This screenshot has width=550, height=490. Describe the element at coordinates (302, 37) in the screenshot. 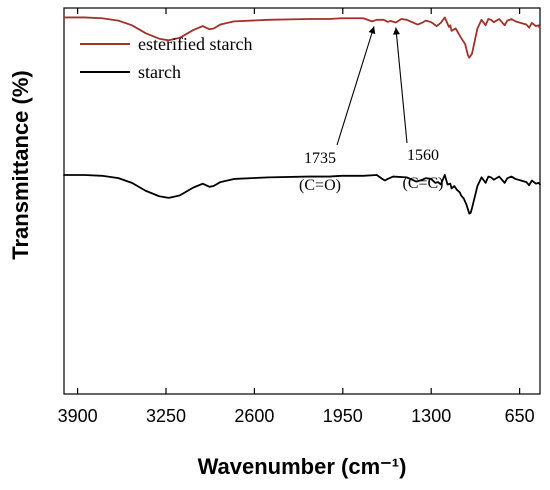

I see `esterified-starch-line` at that location.